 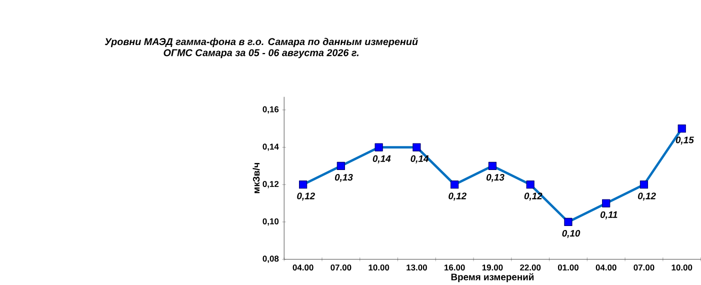 What do you see at coordinates (256, 177) in the screenshot?
I see `y-axis-title: мкЗв/ч` at bounding box center [256, 177].